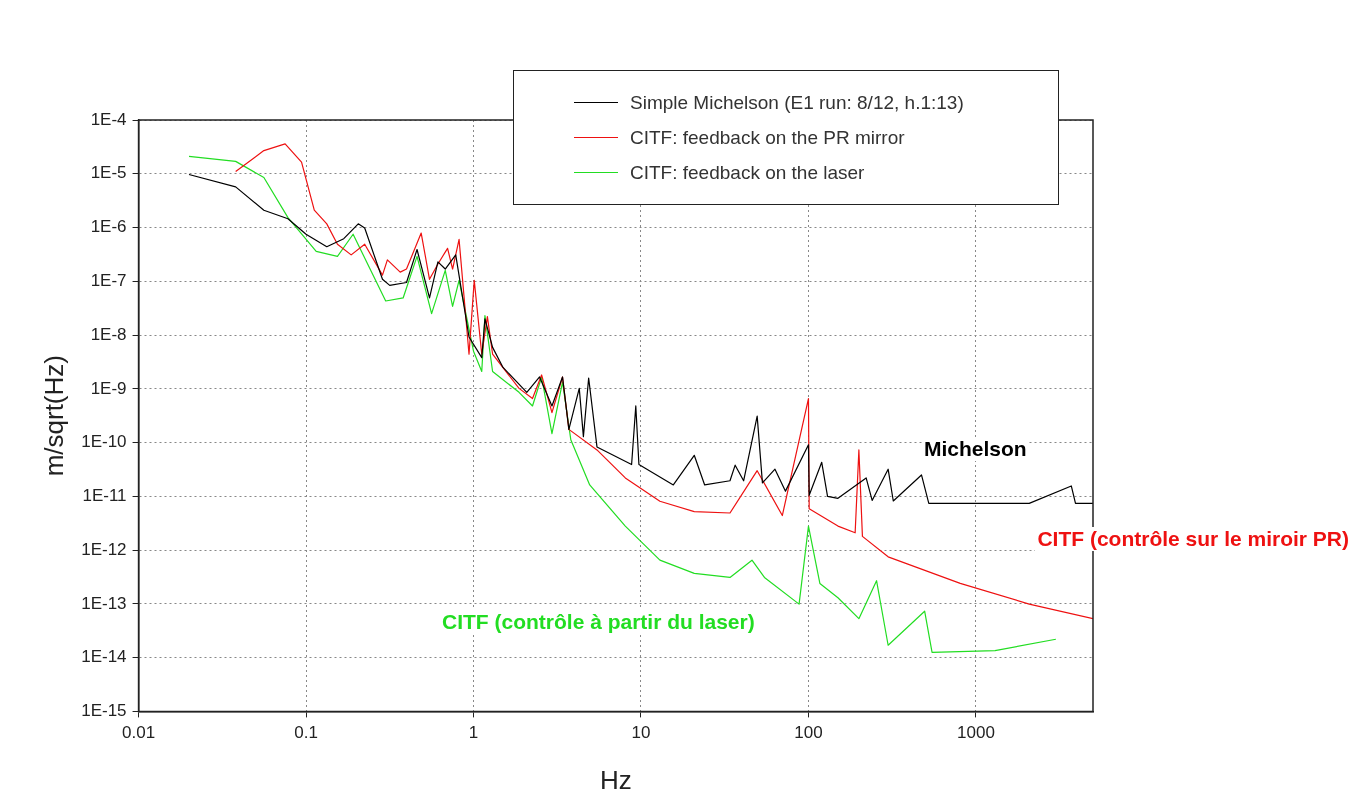  What do you see at coordinates (975, 449) in the screenshot?
I see `annotation: Michelson` at bounding box center [975, 449].